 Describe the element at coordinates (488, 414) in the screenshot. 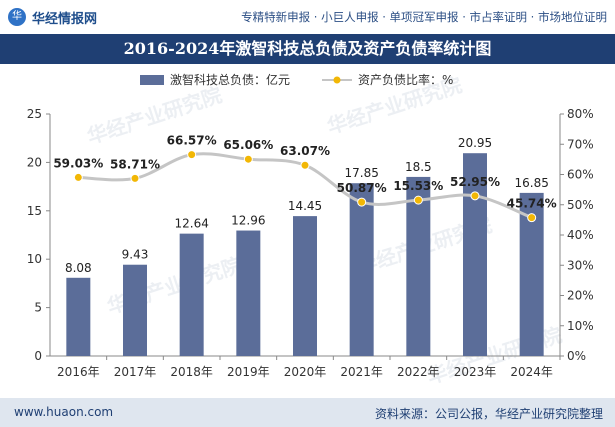

I see `footer-source: 资料来源：公司公报，华经产业研究院整理` at that location.